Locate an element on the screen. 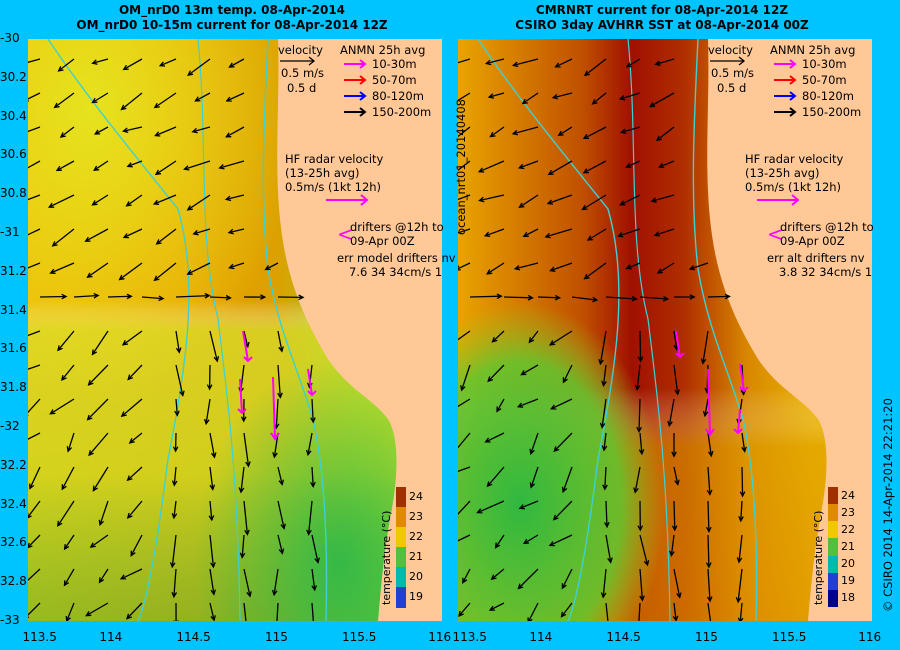 This screenshot has width=900, height=650. left-err-label: err model drifters nv is located at coordinates (396, 258).